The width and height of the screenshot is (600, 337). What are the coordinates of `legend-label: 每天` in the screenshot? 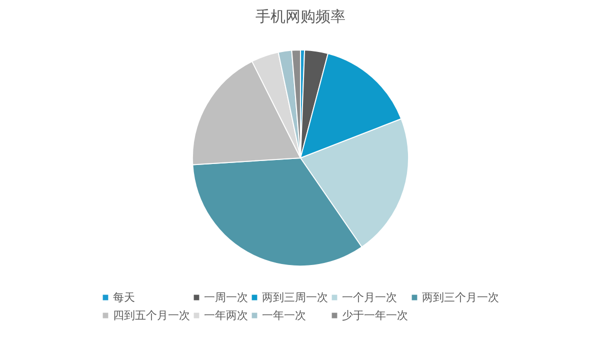 It's located at (124, 297).